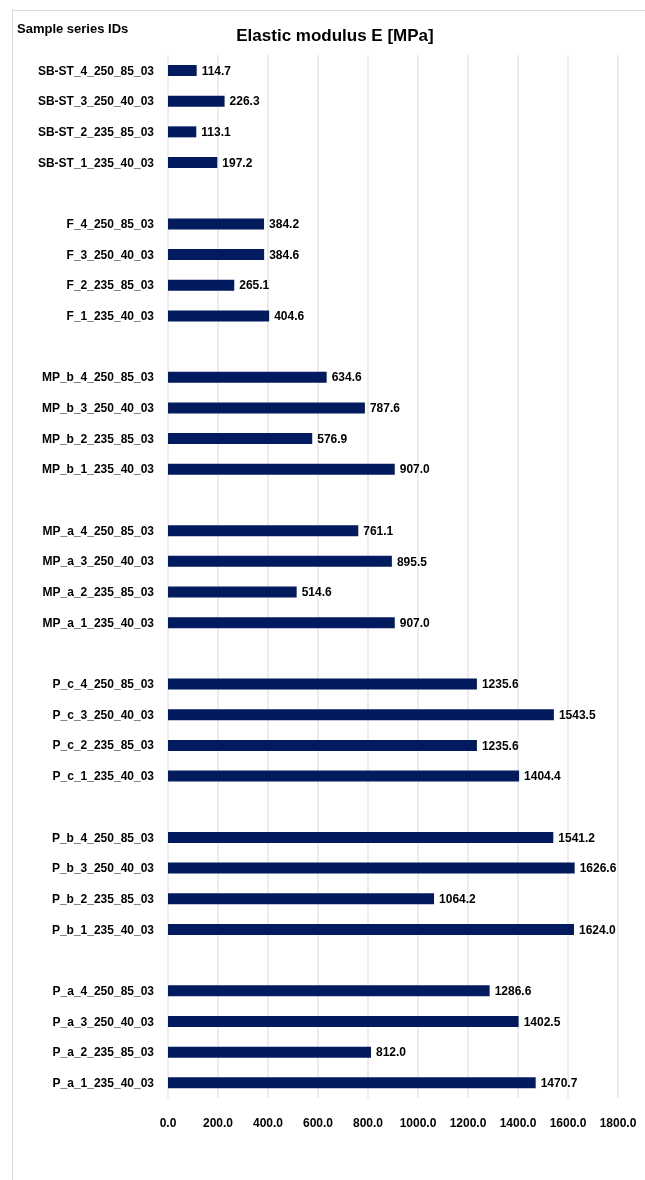  Describe the element at coordinates (103, 776) in the screenshot. I see `y-tick-label: P_c_1_235_40_03` at that location.